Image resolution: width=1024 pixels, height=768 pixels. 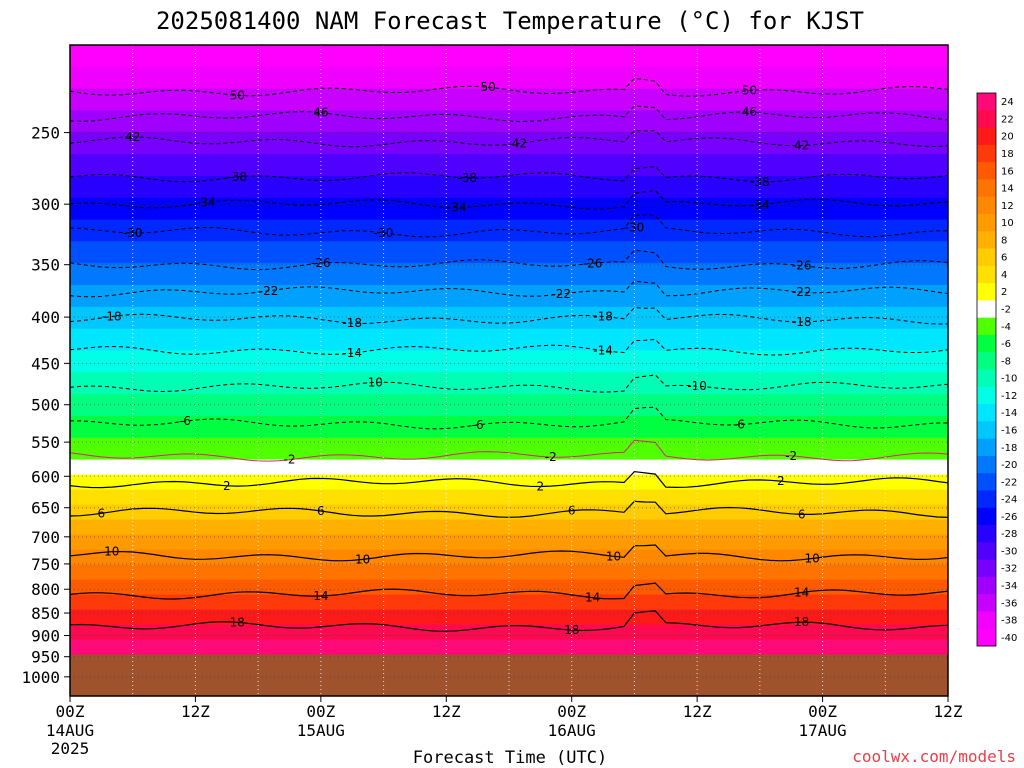 What do you see at coordinates (509, 252) in the screenshot?
I see `temp-band--22` at bounding box center [509, 252].